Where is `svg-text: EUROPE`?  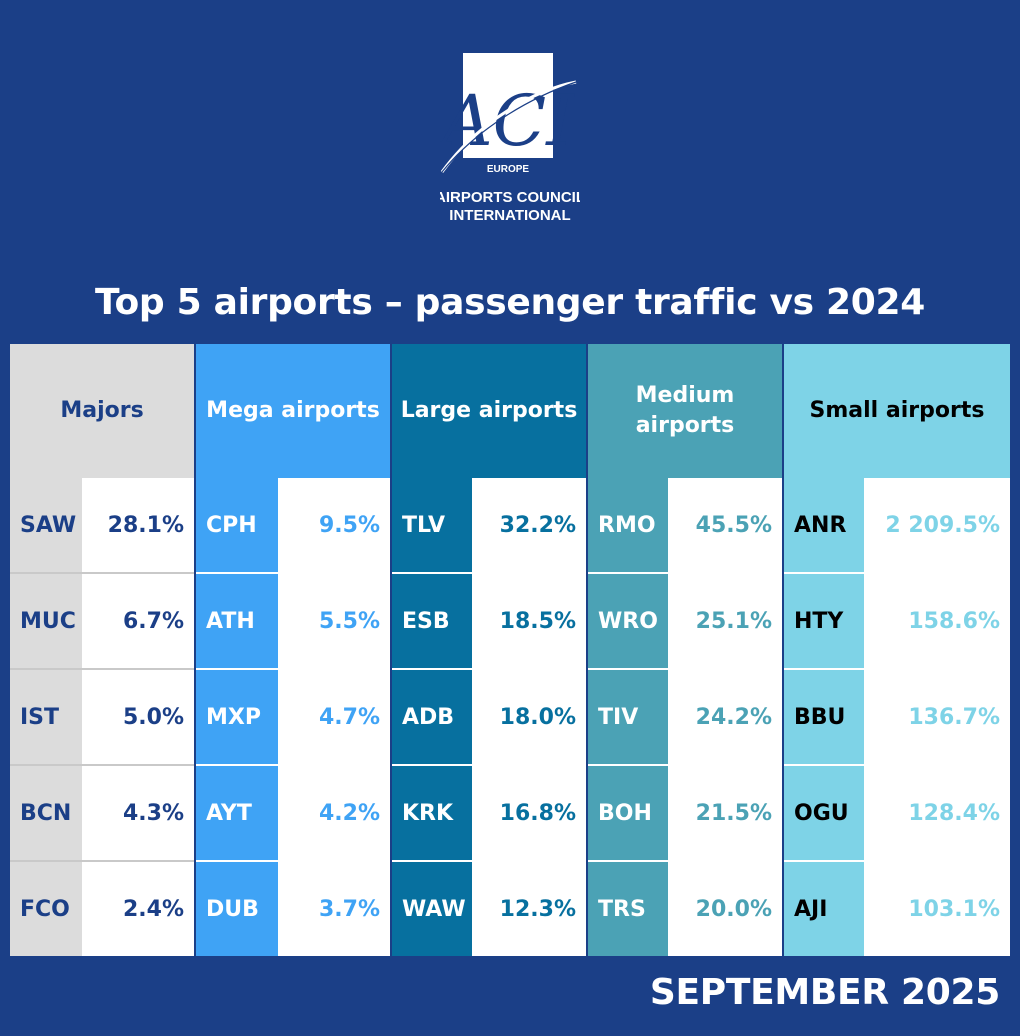
svg-text: EUROPE is located at coordinates (508, 169).